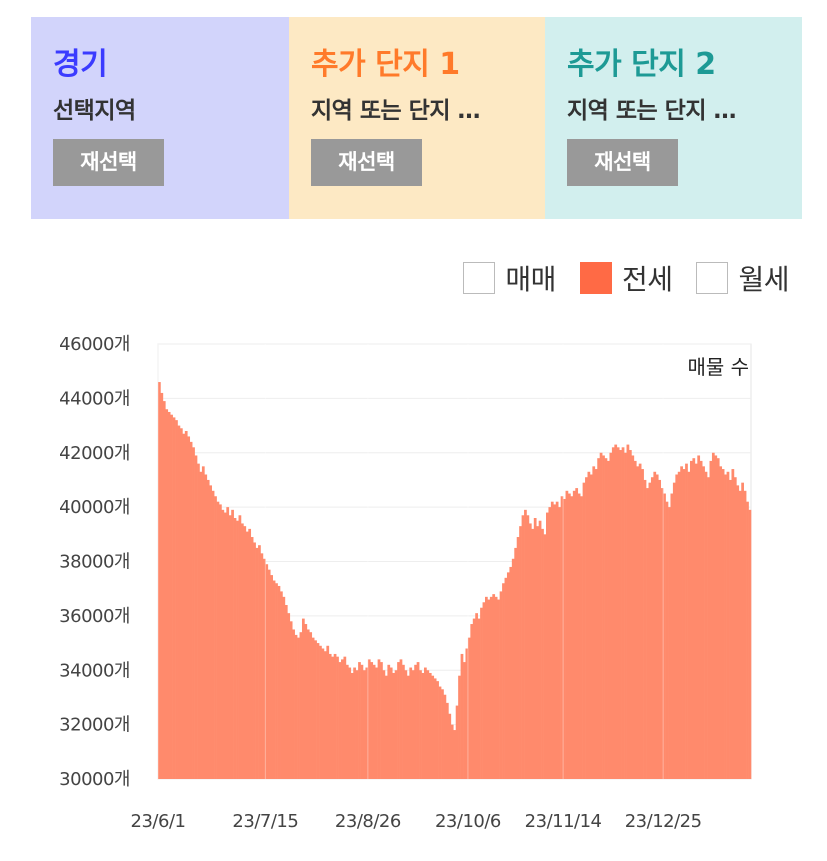  I want to click on legend-jeonse-checkbox, so click(595, 278).